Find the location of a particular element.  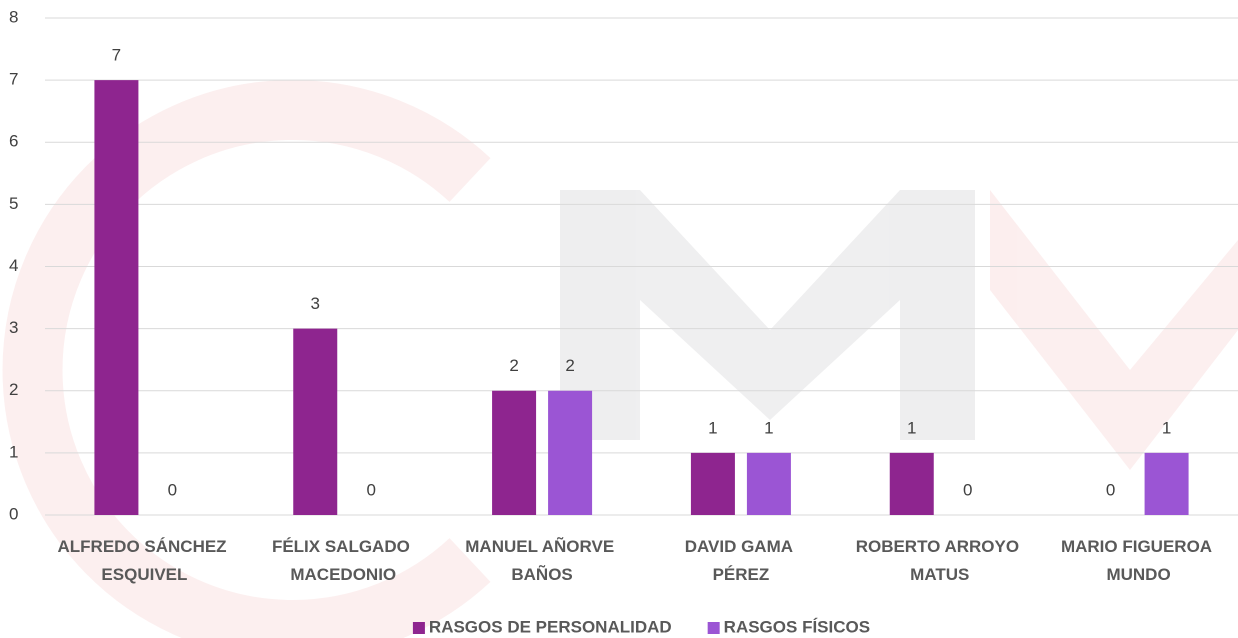

x-tick-label-line: ALFREDO SÁNCHEZ is located at coordinates (145, 546).